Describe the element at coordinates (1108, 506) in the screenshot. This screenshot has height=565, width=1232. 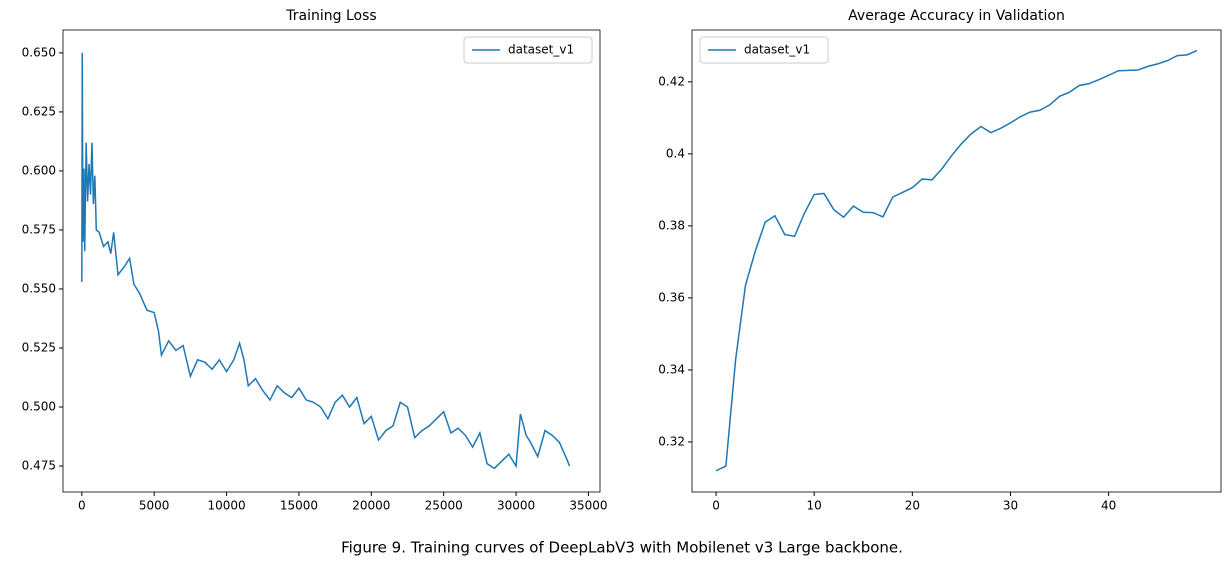
I see `x-tick-label: 40` at that location.